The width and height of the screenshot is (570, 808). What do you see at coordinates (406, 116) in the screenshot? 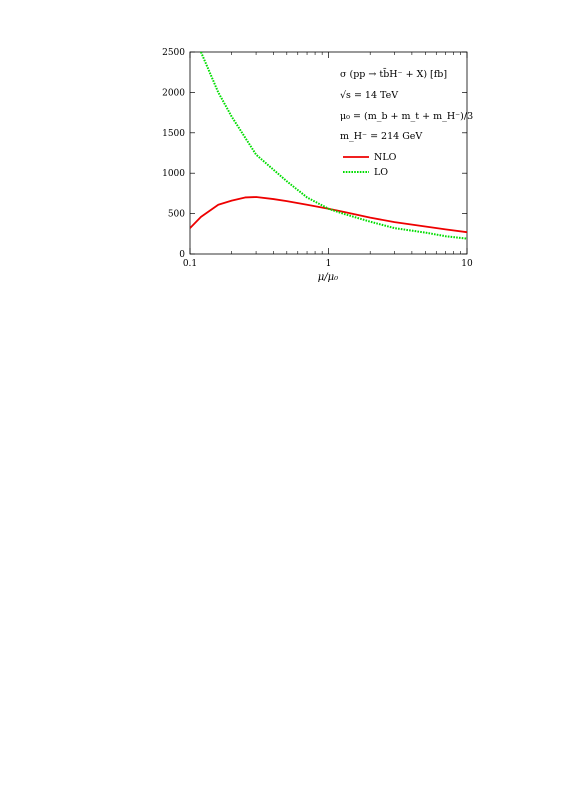
I see `annotation-scale: μ₀ = (m_b + m_t + m_H⁻)/3` at bounding box center [406, 116].